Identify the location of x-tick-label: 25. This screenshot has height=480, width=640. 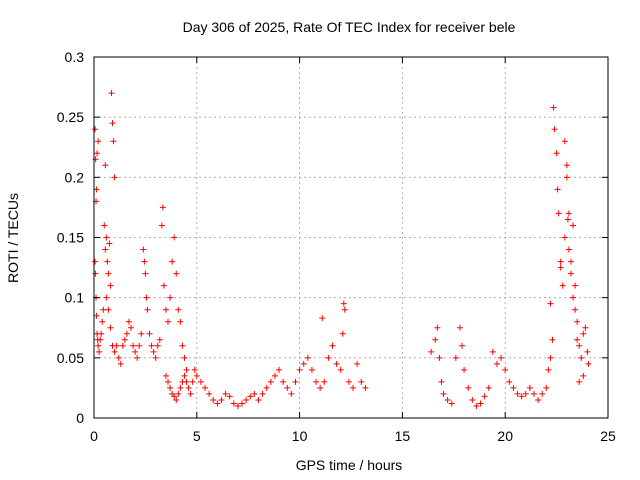
(608, 436).